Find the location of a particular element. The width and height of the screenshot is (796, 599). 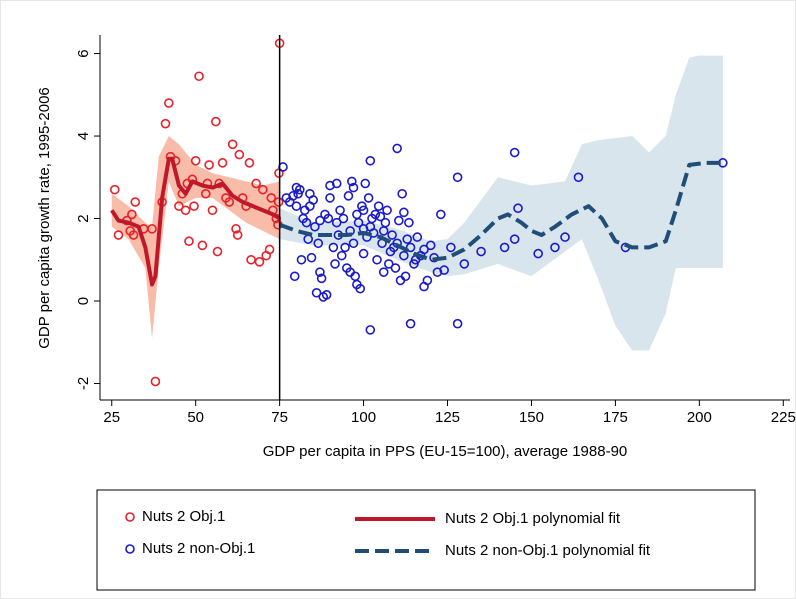

x-tick-label: 225 is located at coordinates (783, 417).